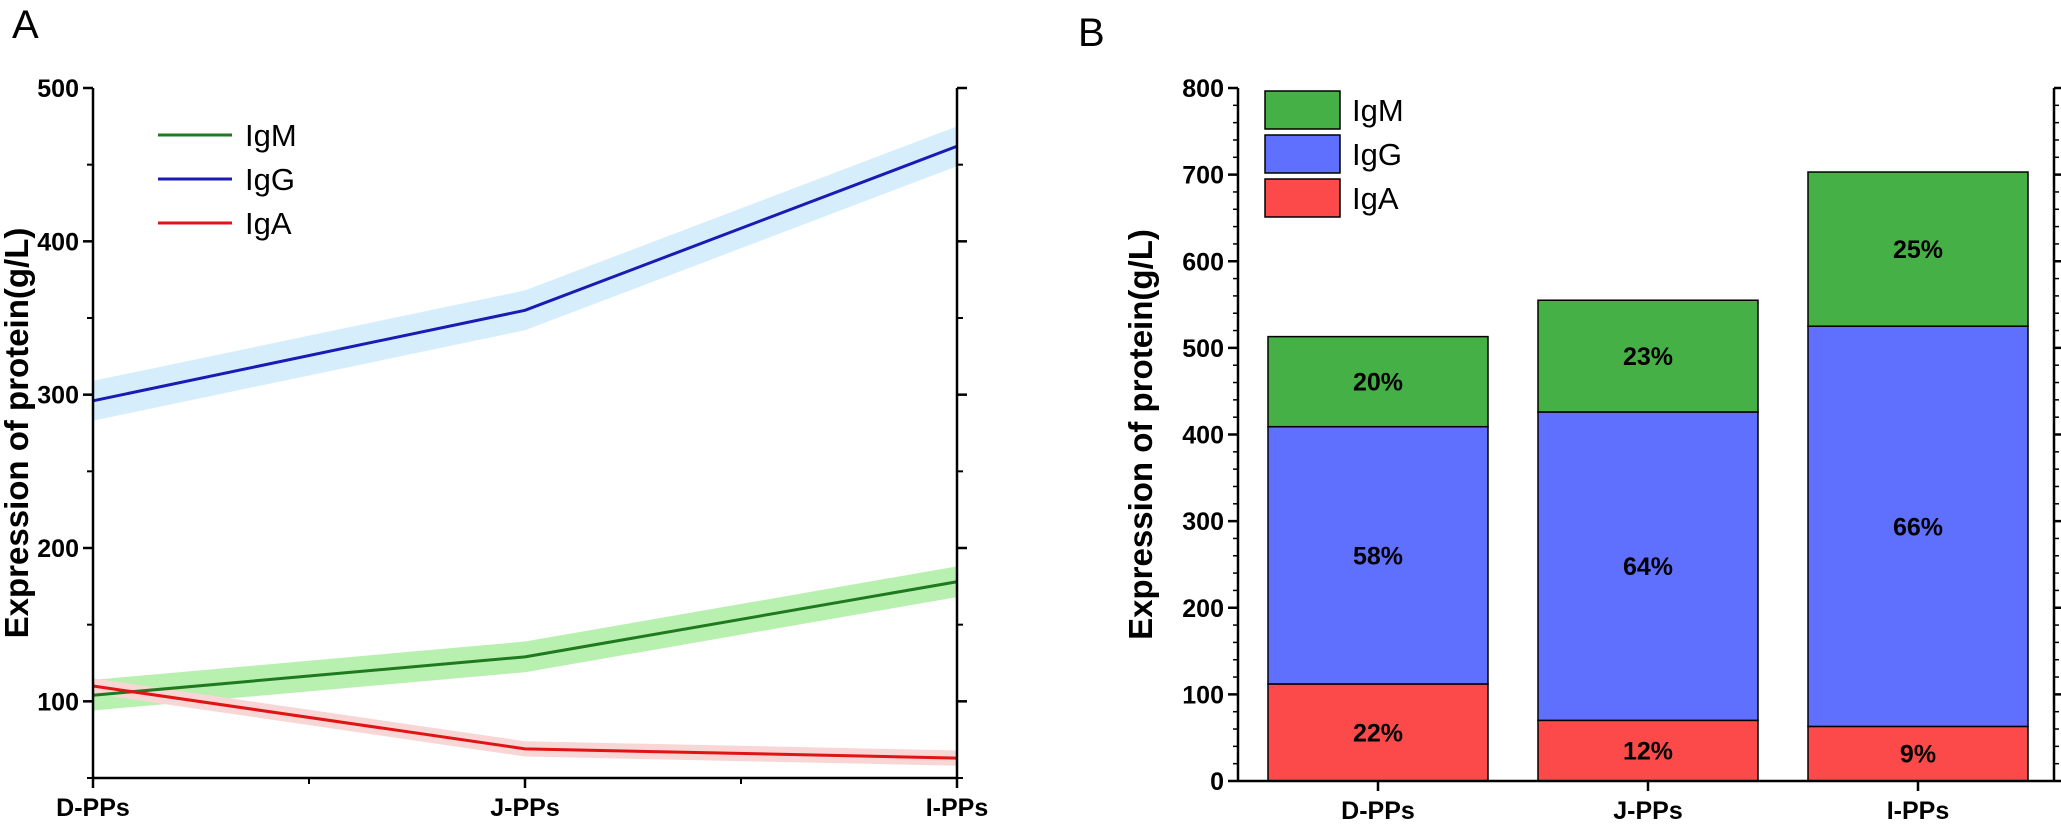  I want to click on bar-percent-label: 66%, so click(1918, 527).